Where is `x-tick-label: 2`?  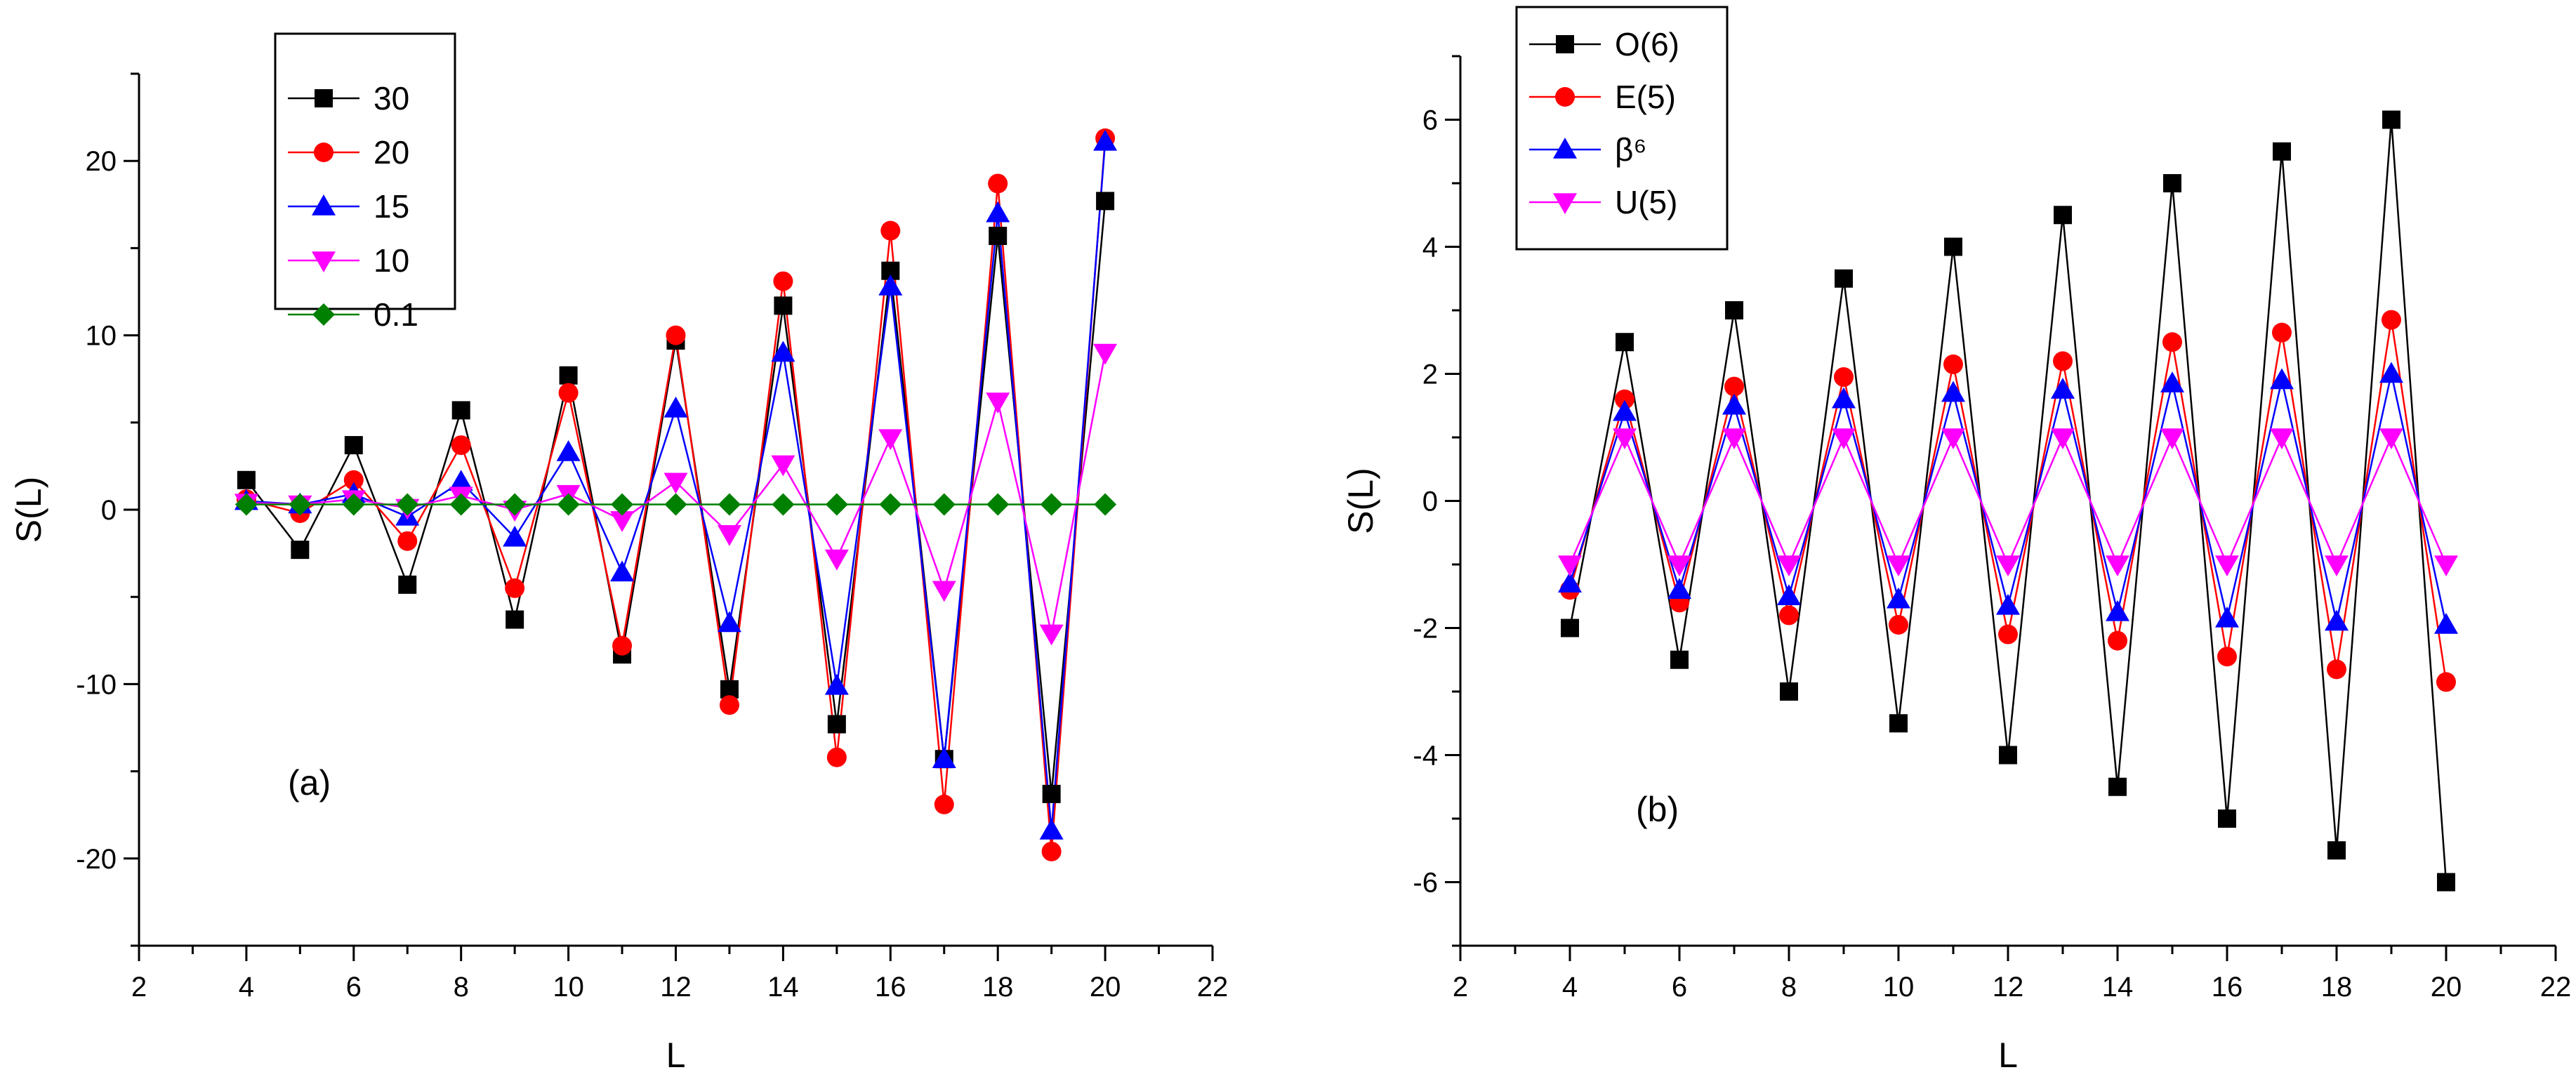
x-tick-label: 2 is located at coordinates (139, 988).